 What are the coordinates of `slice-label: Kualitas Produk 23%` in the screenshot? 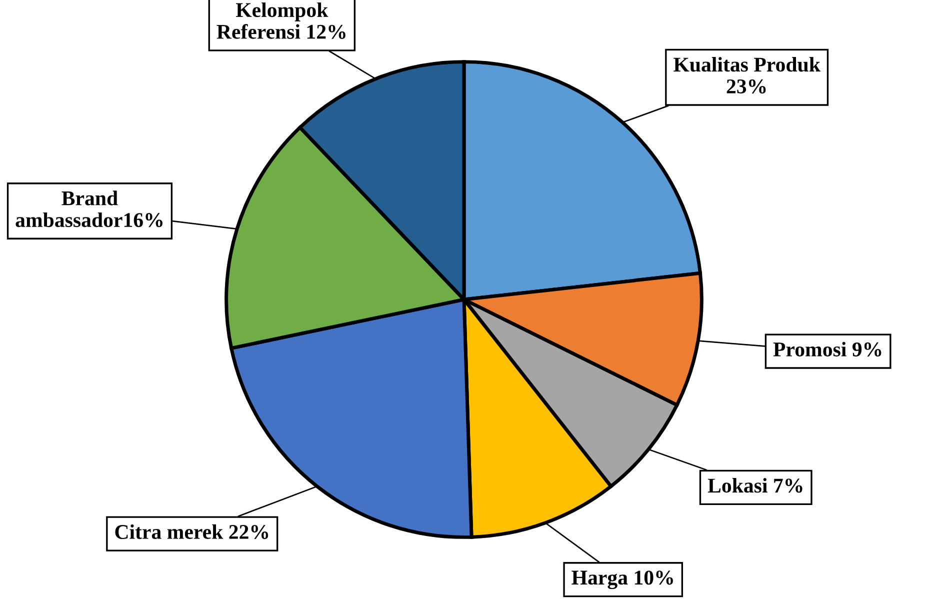 It's located at (747, 75).